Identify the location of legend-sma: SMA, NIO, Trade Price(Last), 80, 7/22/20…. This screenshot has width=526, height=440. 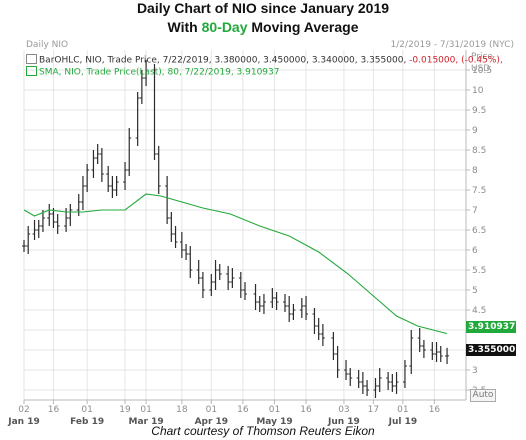
(153, 72).